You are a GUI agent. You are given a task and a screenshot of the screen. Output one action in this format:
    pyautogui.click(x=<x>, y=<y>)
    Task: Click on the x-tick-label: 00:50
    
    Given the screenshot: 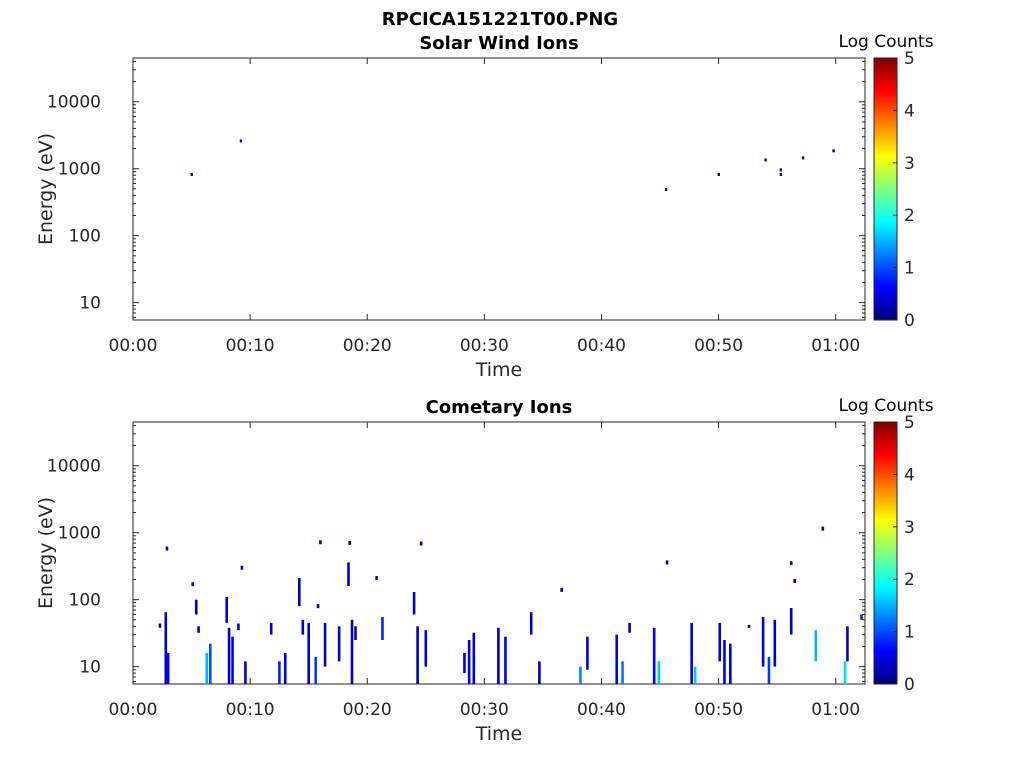 What is the action you would take?
    pyautogui.click(x=718, y=710)
    